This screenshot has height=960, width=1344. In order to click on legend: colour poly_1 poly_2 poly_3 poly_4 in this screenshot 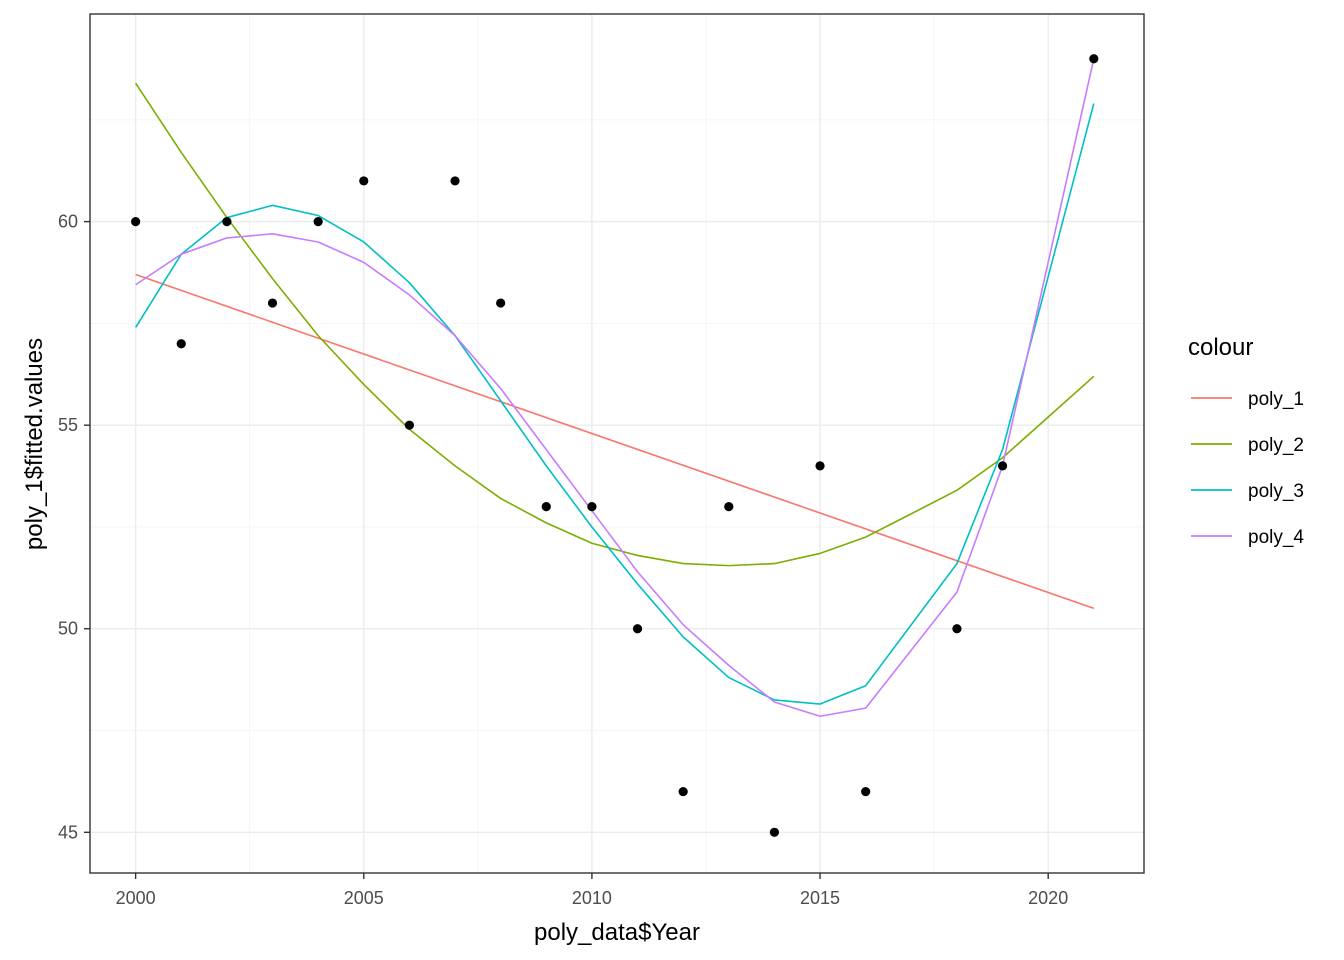, I will do `click(1246, 441)`.